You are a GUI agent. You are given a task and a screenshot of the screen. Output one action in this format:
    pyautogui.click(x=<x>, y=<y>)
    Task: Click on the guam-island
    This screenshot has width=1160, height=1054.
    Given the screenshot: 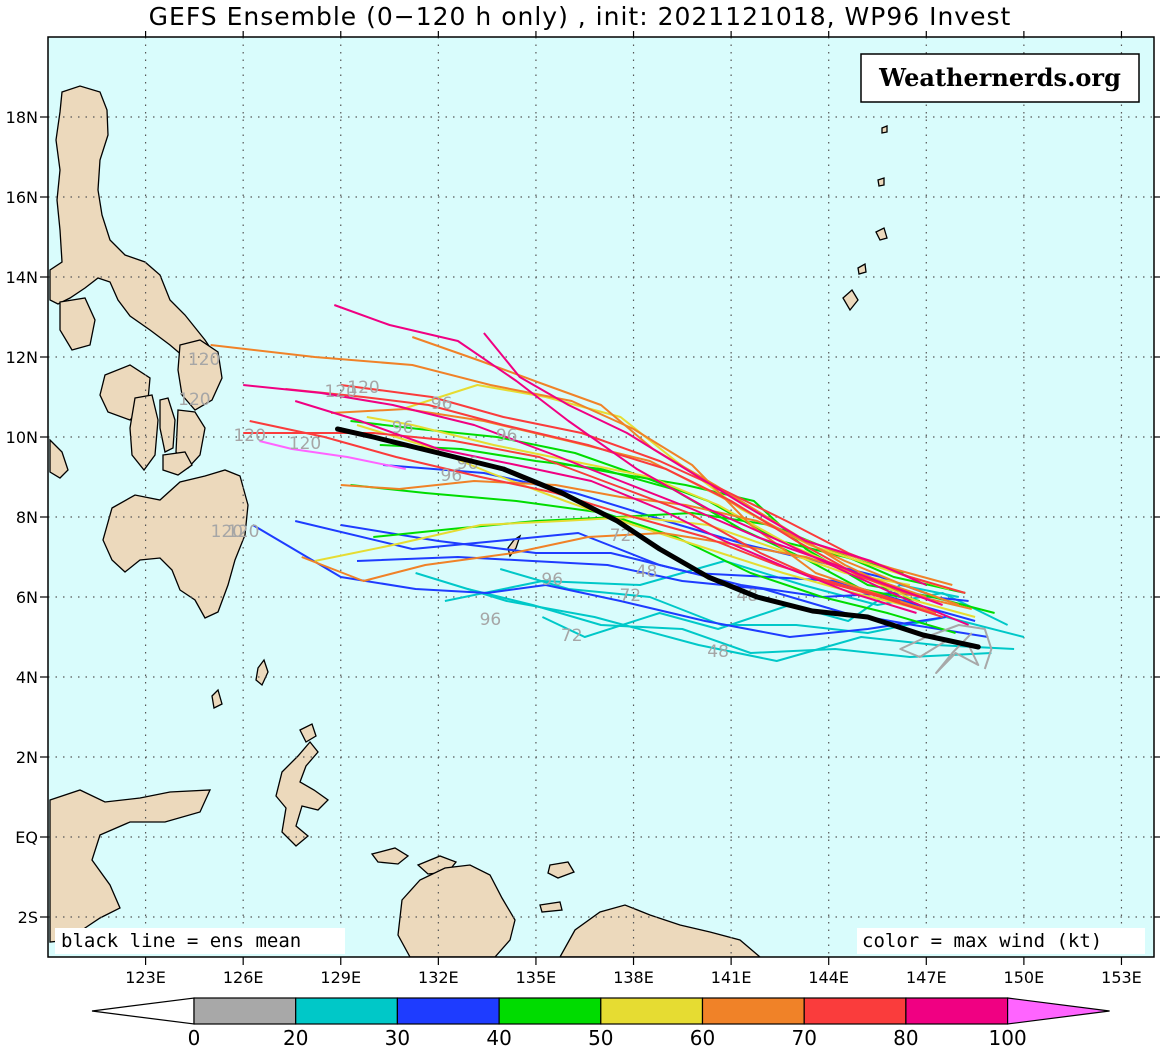 What is the action you would take?
    pyautogui.click(x=850, y=300)
    